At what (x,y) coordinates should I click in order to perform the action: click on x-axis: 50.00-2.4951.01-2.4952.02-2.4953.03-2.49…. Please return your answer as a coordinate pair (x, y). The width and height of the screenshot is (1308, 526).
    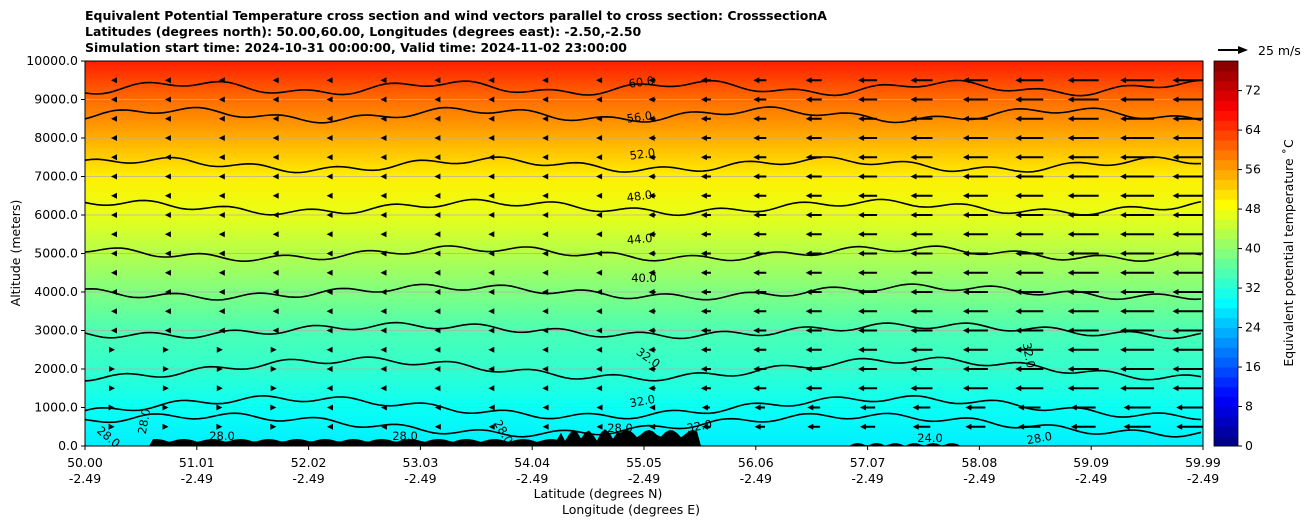
    Looking at the image, I should click on (644, 466).